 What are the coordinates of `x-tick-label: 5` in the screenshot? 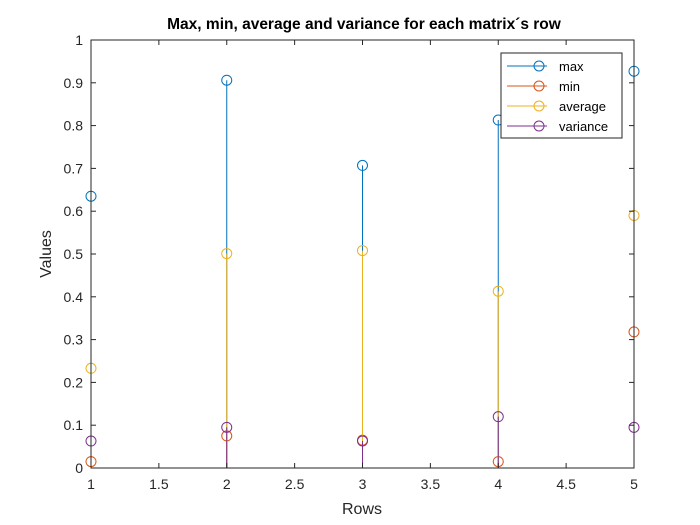 It's located at (634, 484).